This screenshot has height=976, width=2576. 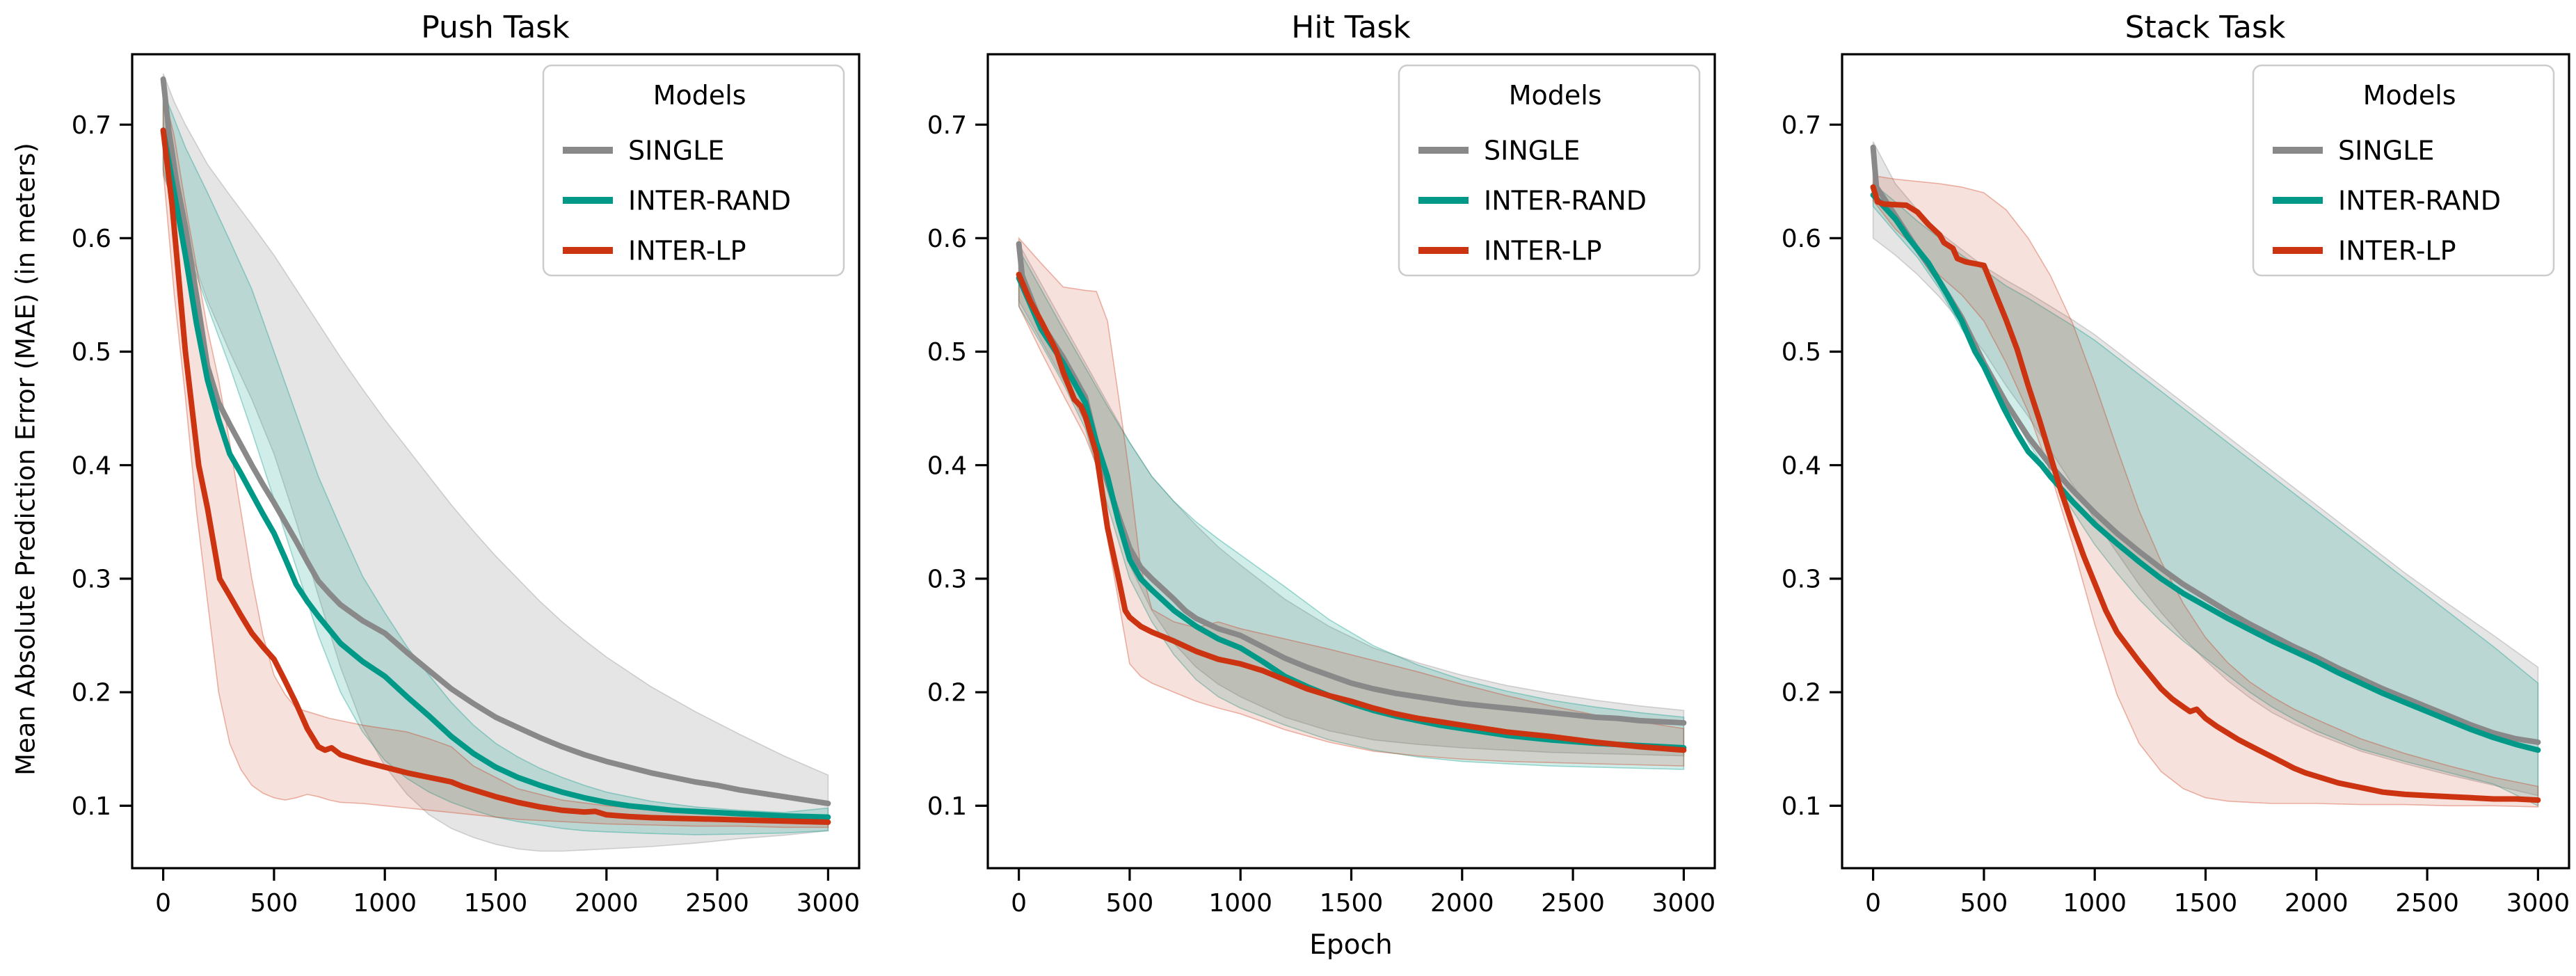 What do you see at coordinates (495, 27) in the screenshot?
I see `panel-title-push: Push Task` at bounding box center [495, 27].